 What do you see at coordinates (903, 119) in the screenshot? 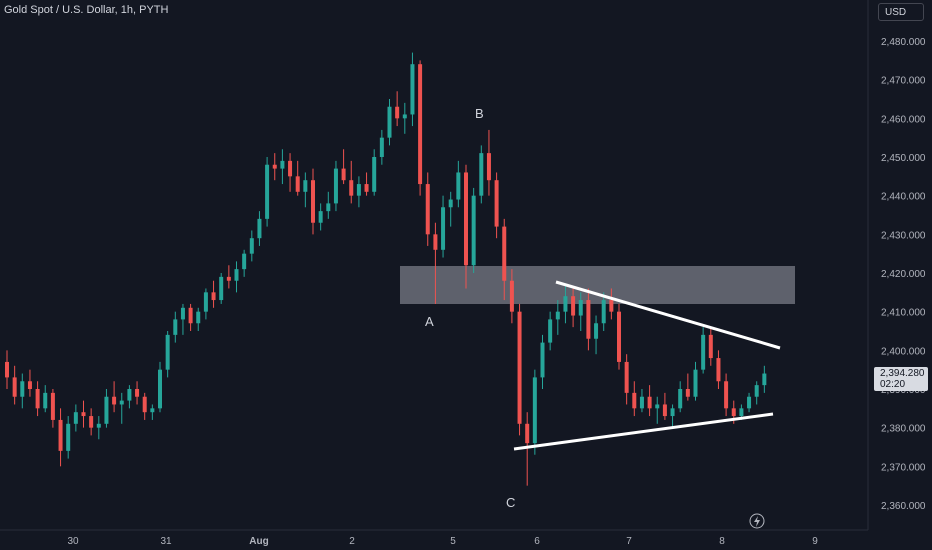
I see `y-tick-label: 2,460.000` at bounding box center [903, 119].